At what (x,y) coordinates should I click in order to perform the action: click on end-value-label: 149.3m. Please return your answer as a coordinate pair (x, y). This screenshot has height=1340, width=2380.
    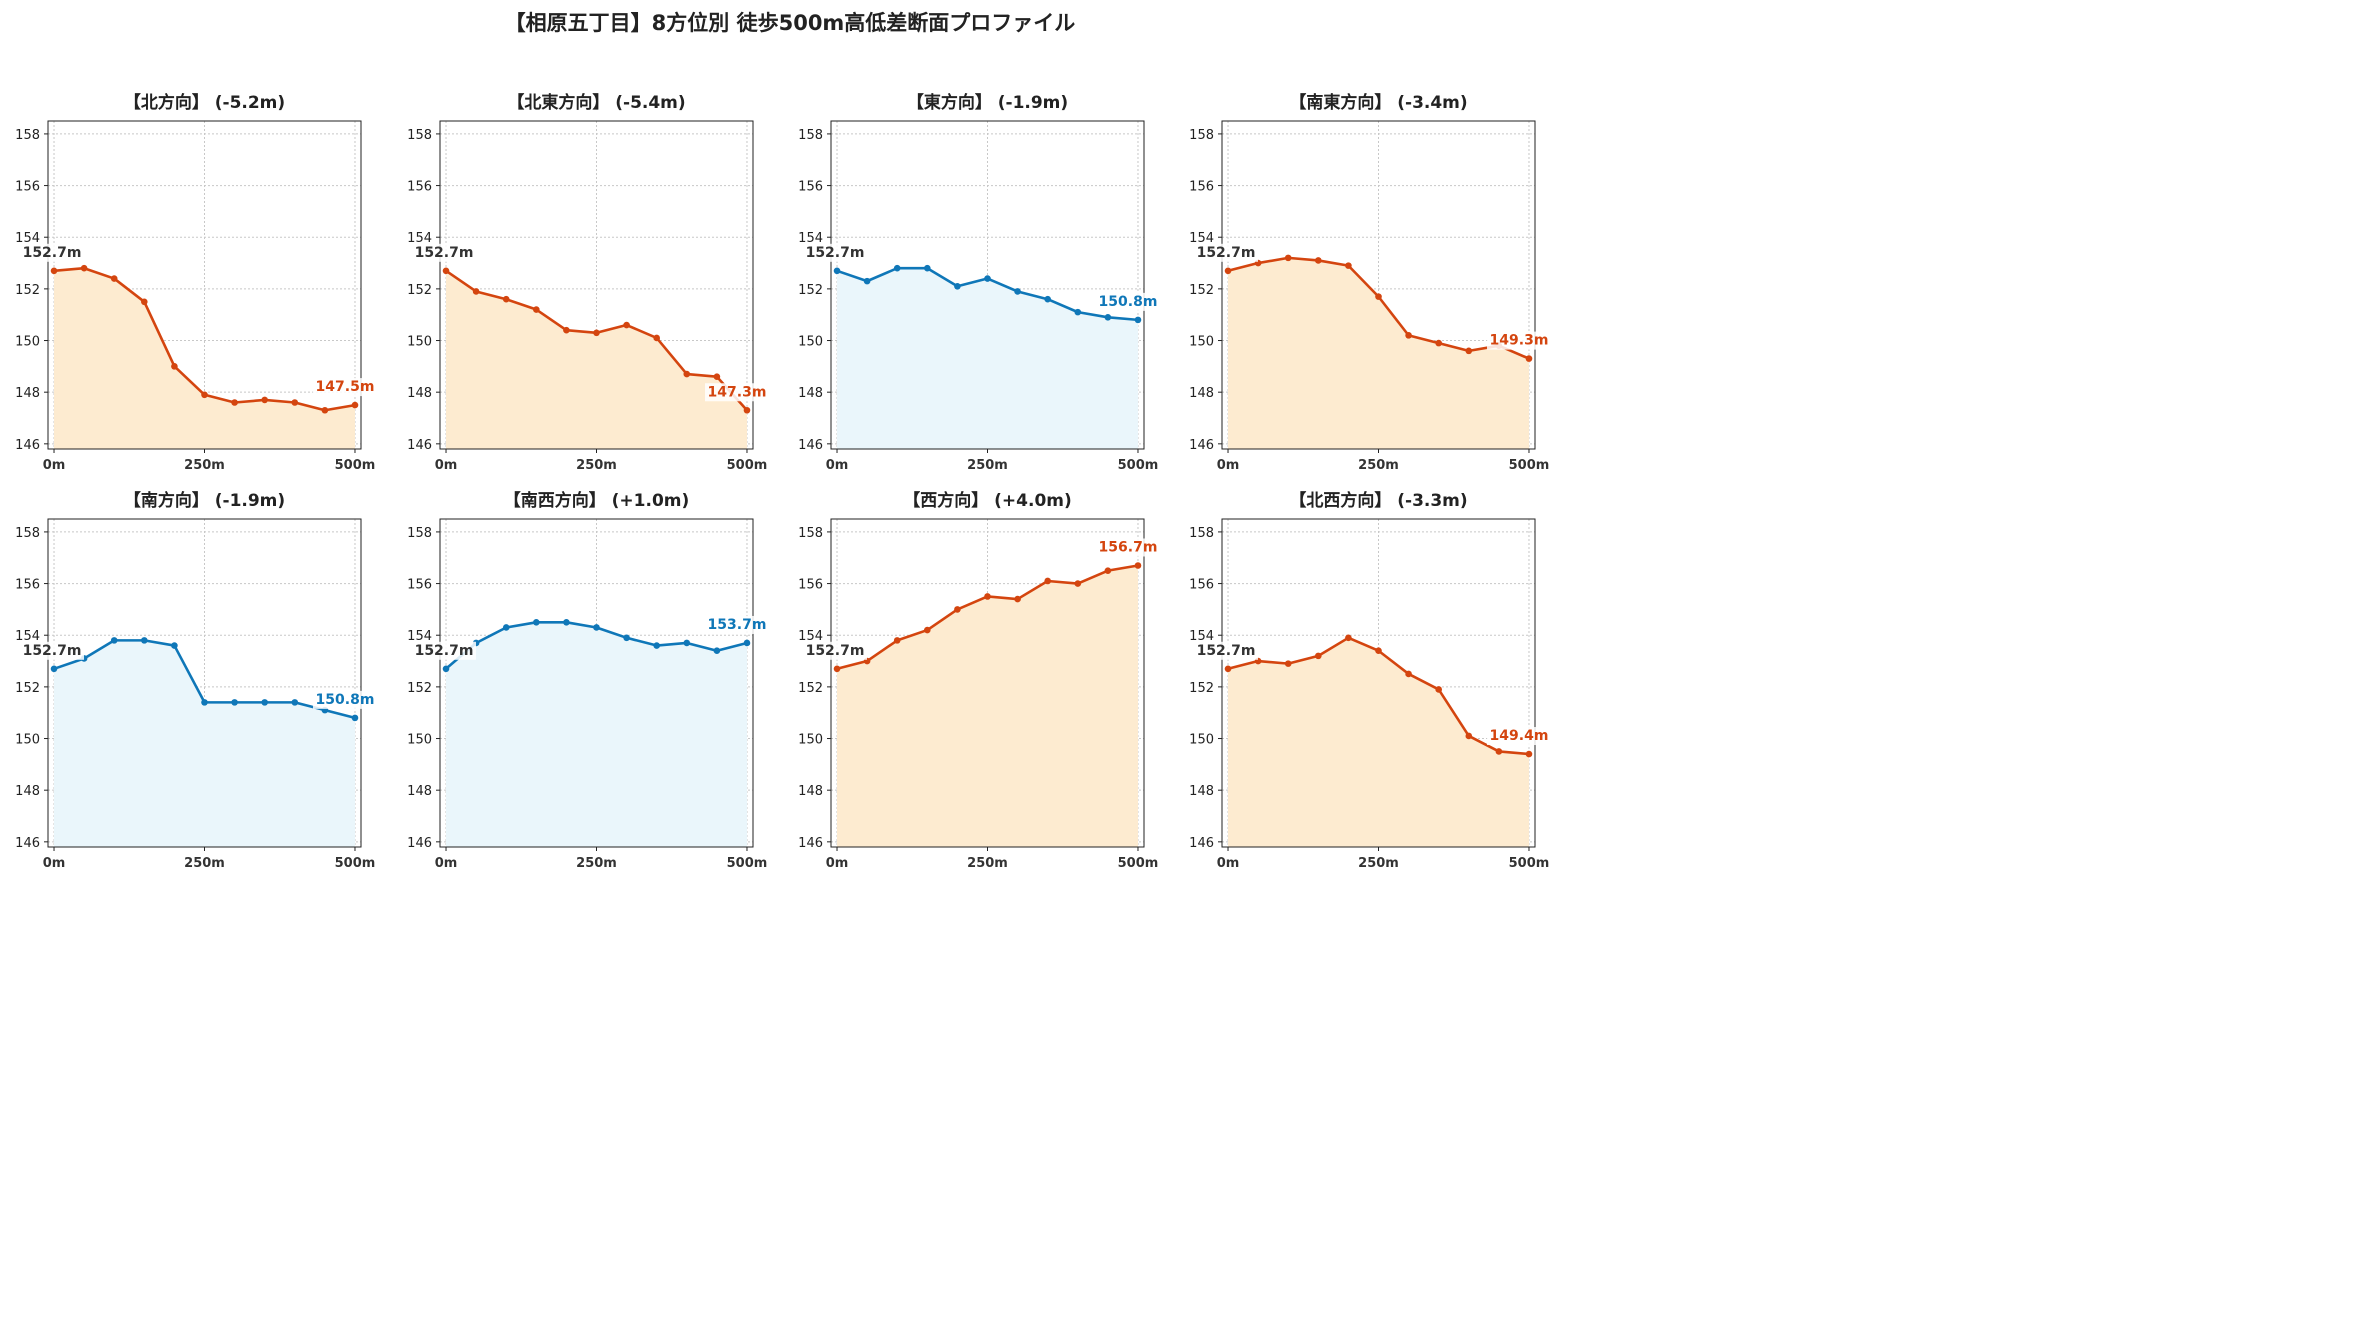
    Looking at the image, I should click on (1519, 341).